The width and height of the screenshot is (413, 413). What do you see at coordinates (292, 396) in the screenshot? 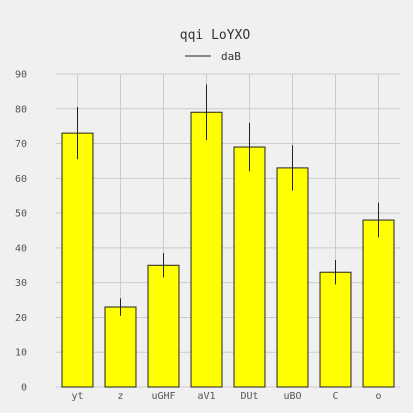
I see `x-tick-label: uBO` at bounding box center [292, 396].